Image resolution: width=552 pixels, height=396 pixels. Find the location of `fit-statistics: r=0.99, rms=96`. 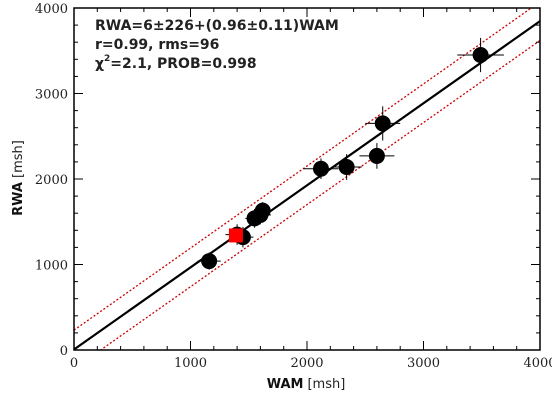

fit-statistics: r=0.99, rms=96 is located at coordinates (157, 45).